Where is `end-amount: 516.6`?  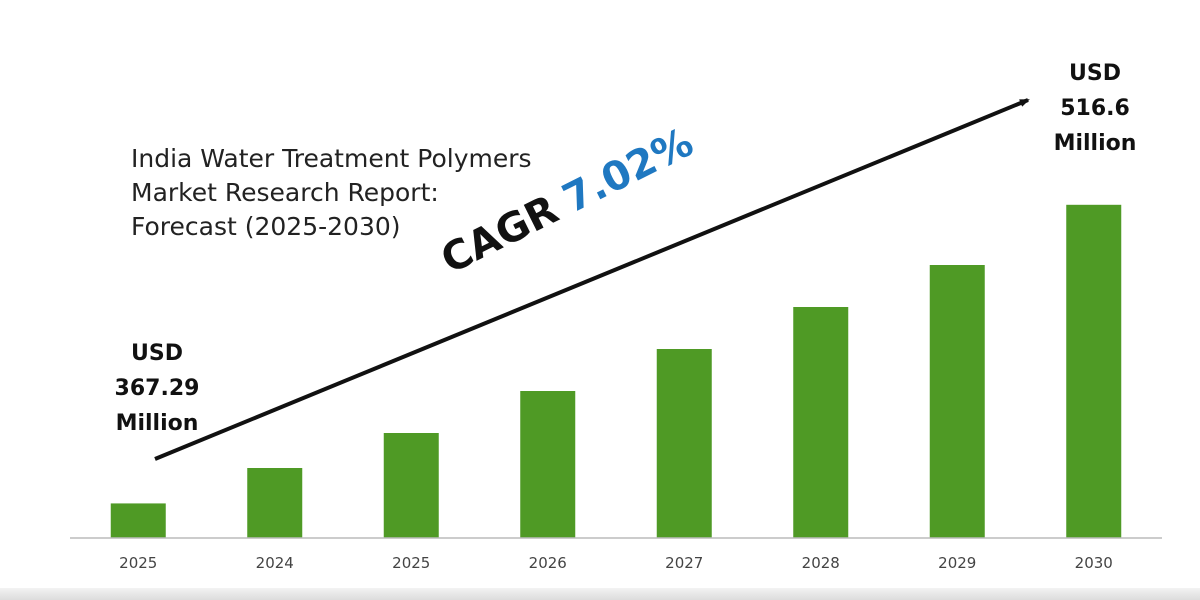 end-amount: 516.6 is located at coordinates (1095, 108).